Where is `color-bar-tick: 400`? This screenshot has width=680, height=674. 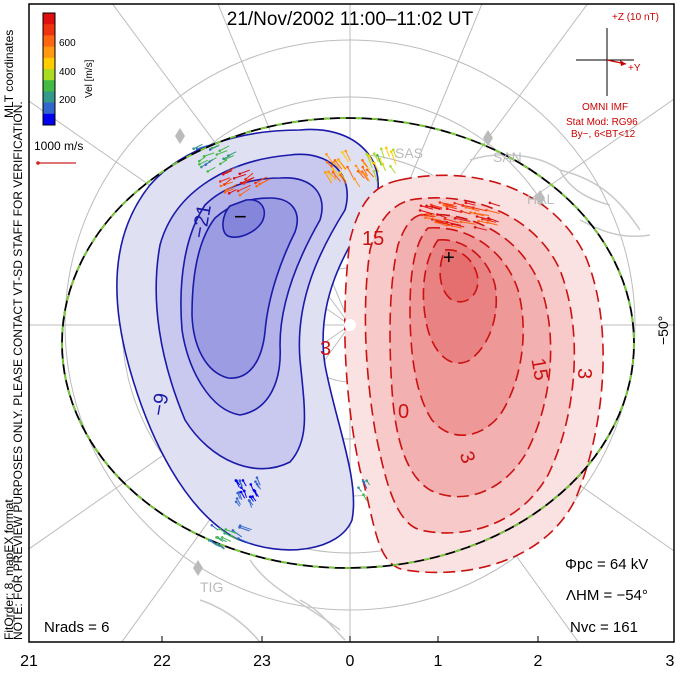
color-bar-tick: 400 is located at coordinates (67, 72).